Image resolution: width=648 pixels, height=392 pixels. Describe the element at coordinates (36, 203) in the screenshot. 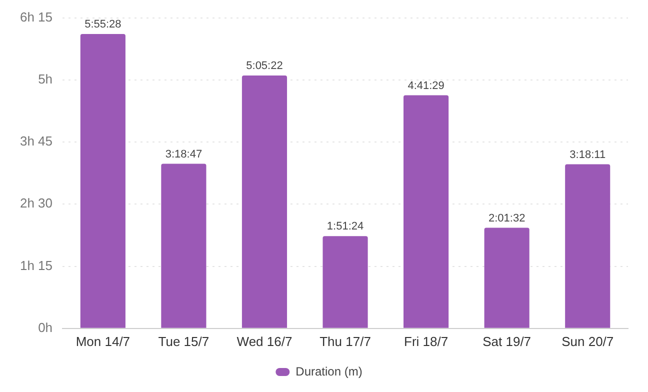

I see `y-tick-label: 2h 30` at that location.